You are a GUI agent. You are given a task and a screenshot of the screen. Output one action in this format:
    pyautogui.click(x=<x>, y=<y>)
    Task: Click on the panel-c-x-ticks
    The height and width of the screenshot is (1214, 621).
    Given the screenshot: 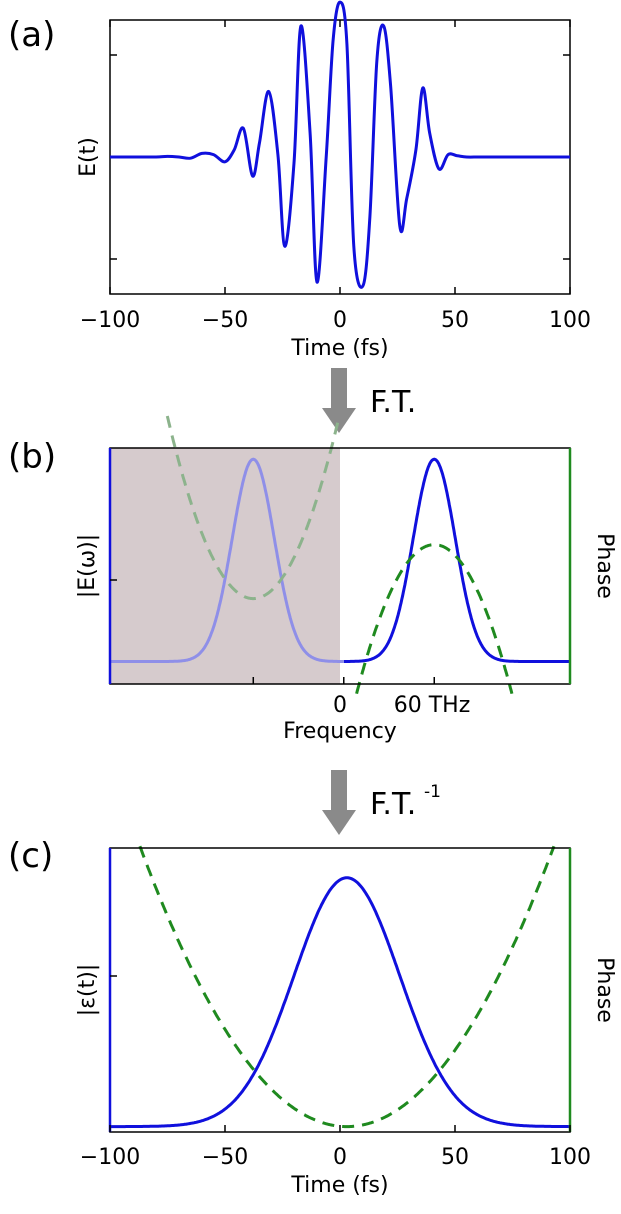 What is the action you would take?
    pyautogui.click(x=340, y=1053)
    